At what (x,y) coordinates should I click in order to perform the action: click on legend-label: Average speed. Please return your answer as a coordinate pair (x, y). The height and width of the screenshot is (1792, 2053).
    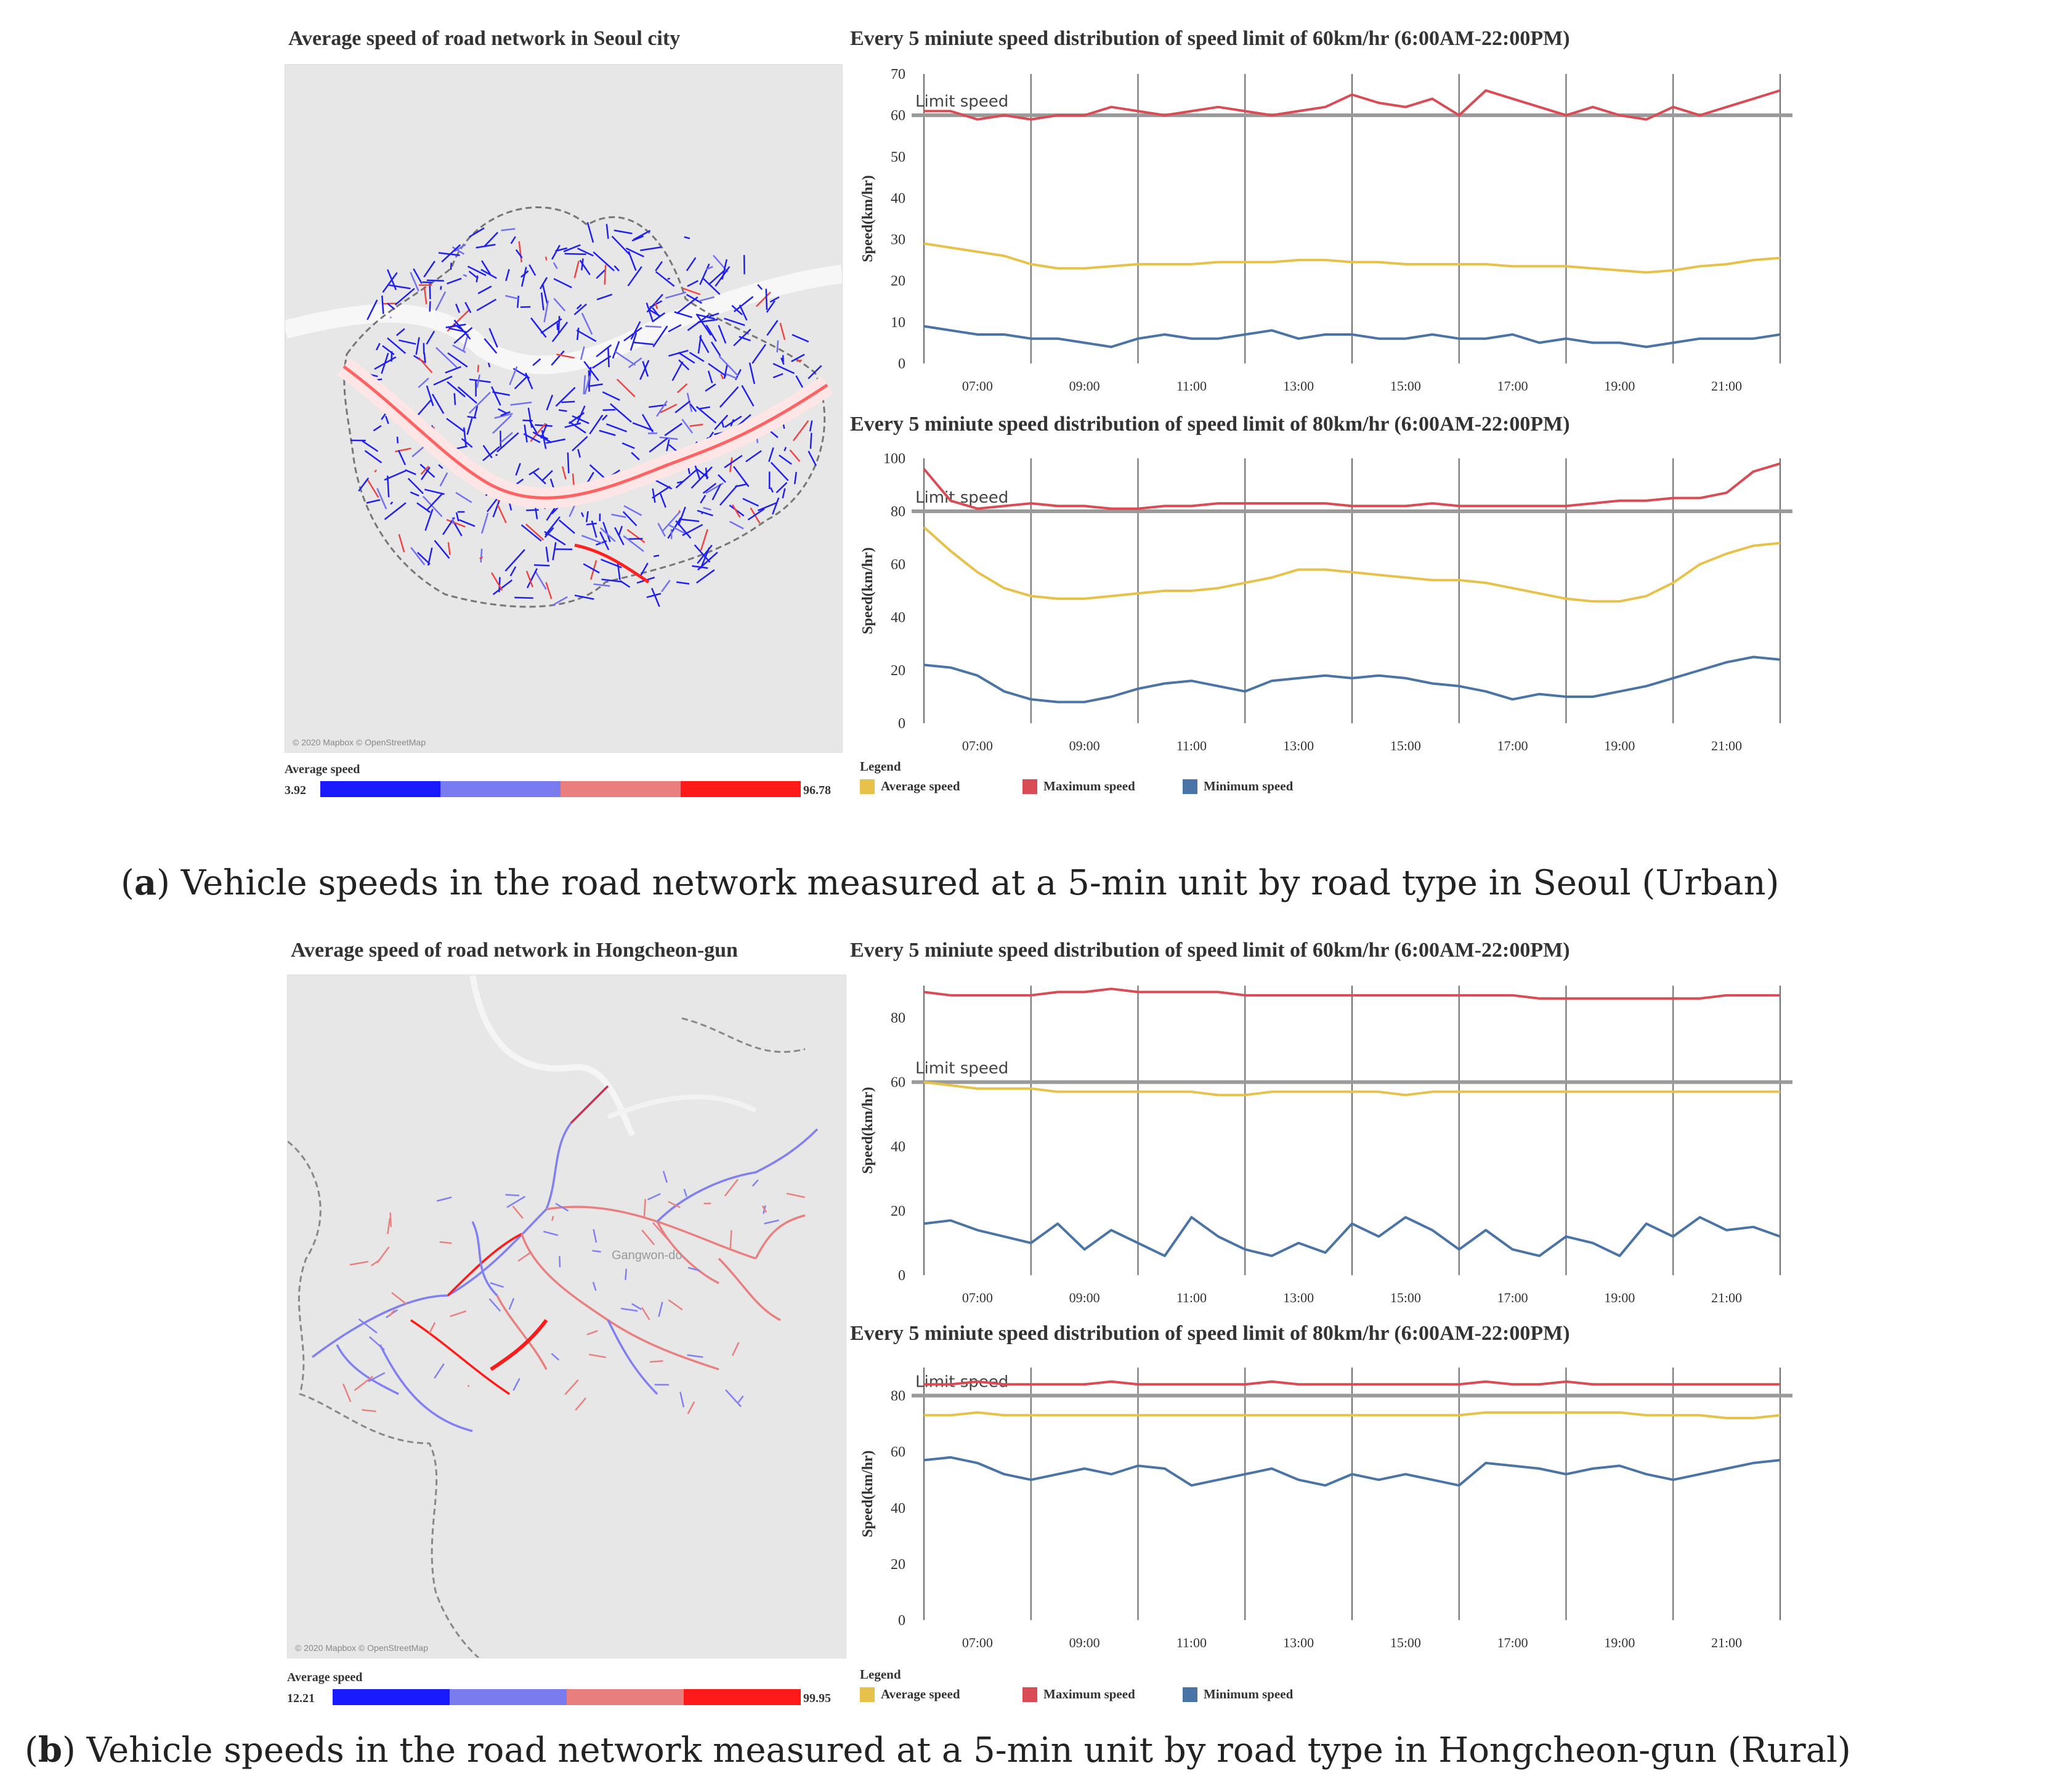
    Looking at the image, I should click on (920, 786).